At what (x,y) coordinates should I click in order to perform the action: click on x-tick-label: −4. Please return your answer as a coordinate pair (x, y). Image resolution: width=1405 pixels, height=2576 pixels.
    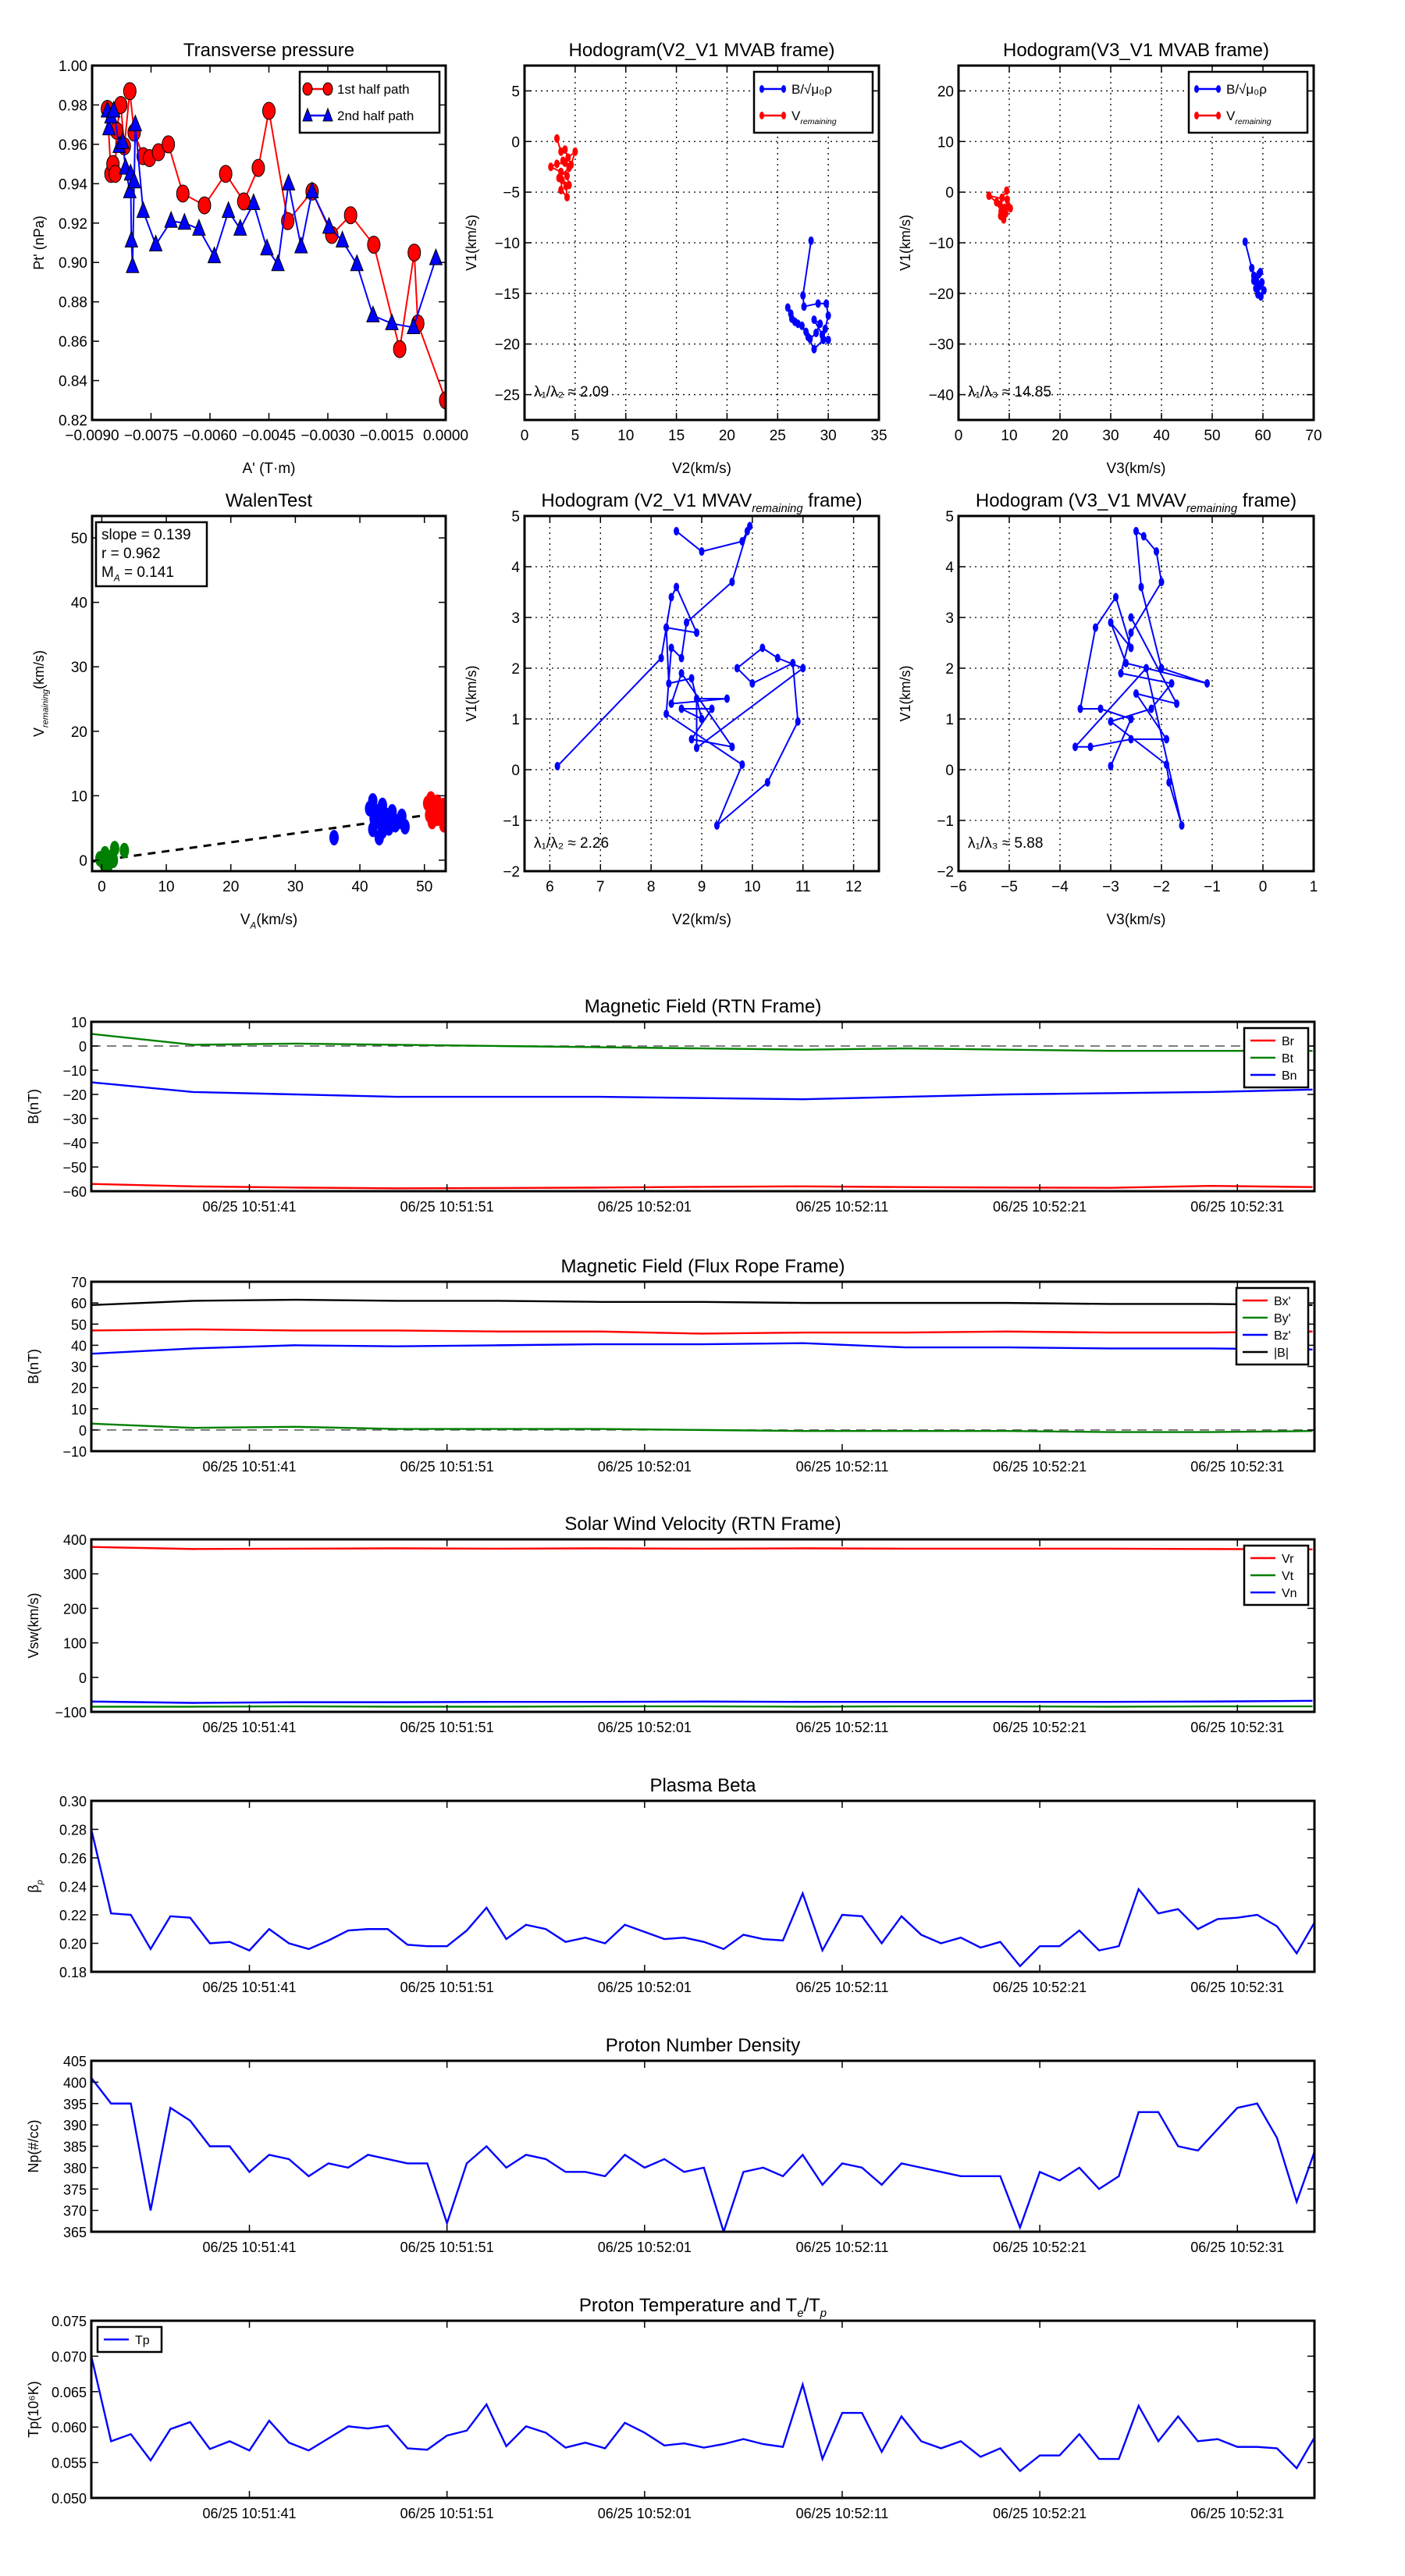
    Looking at the image, I should click on (1060, 887).